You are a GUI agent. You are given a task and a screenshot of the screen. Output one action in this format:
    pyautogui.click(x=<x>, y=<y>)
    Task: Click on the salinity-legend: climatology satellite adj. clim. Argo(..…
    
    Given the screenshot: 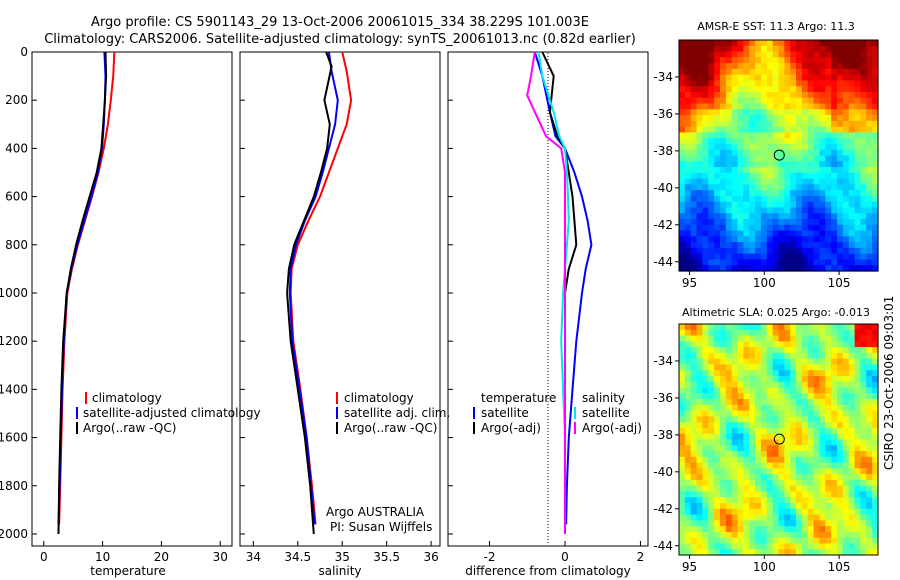 What is the action you would take?
    pyautogui.click(x=393, y=413)
    